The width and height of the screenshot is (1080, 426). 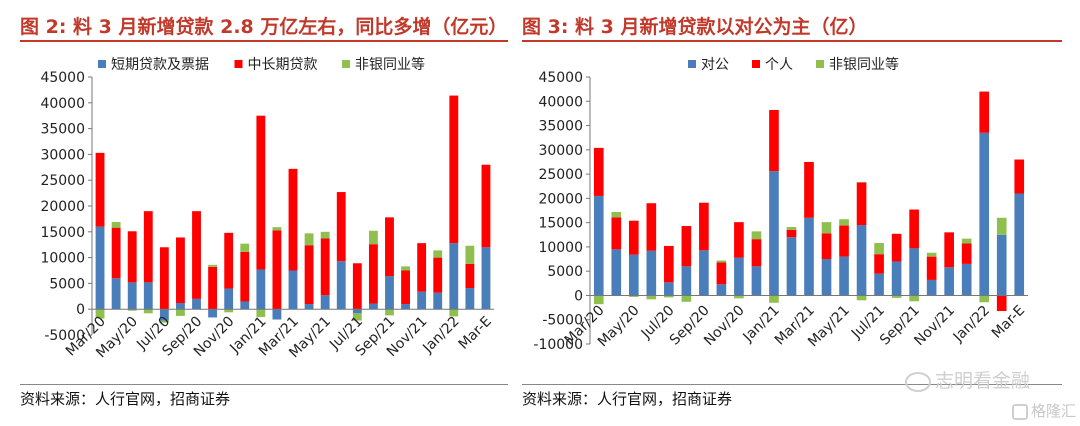 I want to click on figure-2-title-rule, so click(x=264, y=41).